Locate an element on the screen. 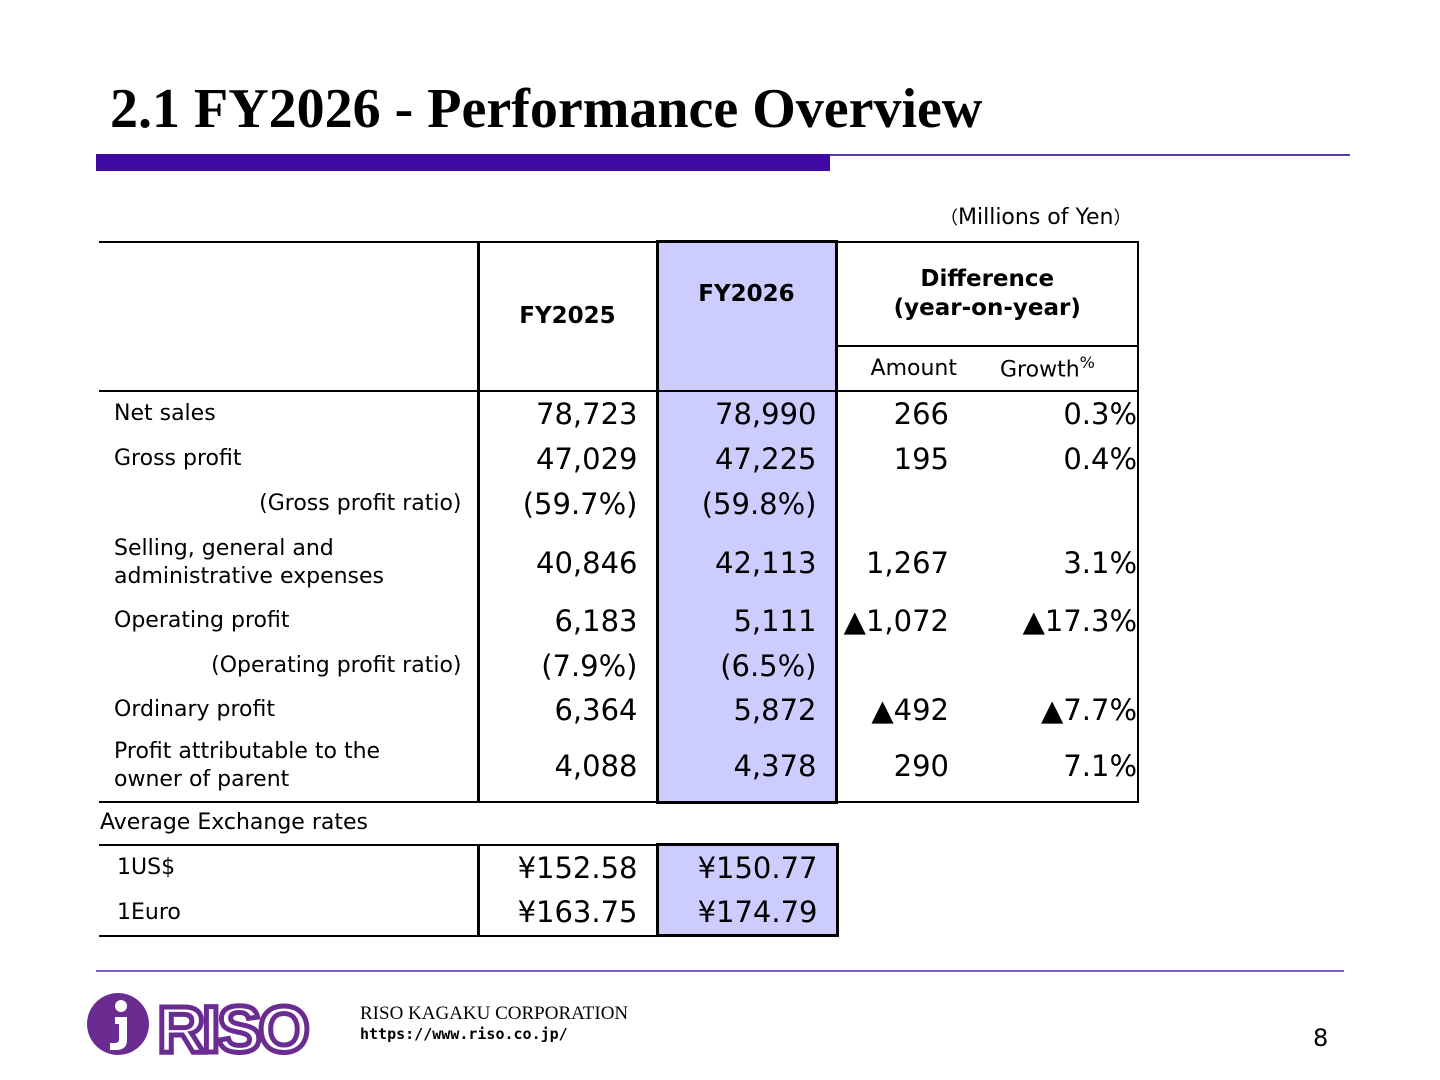  cell-operating-profit-fy2026: 5,111 is located at coordinates (746, 621).